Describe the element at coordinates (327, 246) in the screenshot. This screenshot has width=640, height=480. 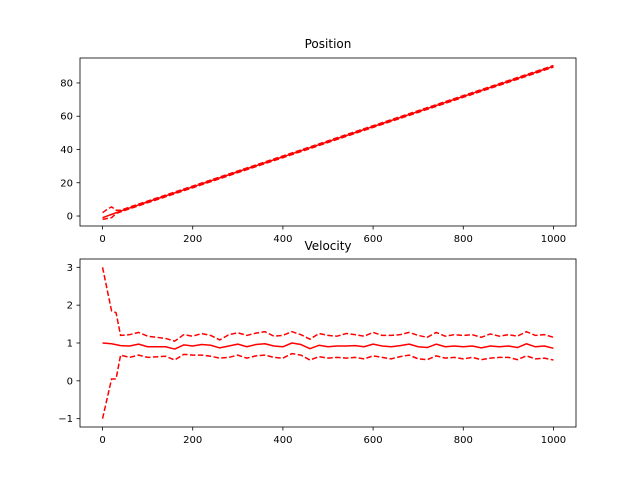
I see `velocity-title: Velocity` at that location.